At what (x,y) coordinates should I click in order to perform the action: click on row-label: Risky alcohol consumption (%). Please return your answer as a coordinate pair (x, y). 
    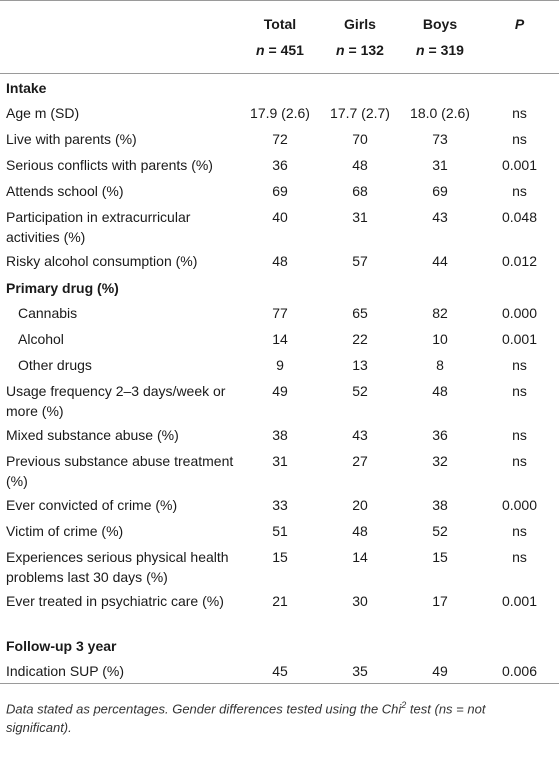
    Looking at the image, I should click on (102, 260).